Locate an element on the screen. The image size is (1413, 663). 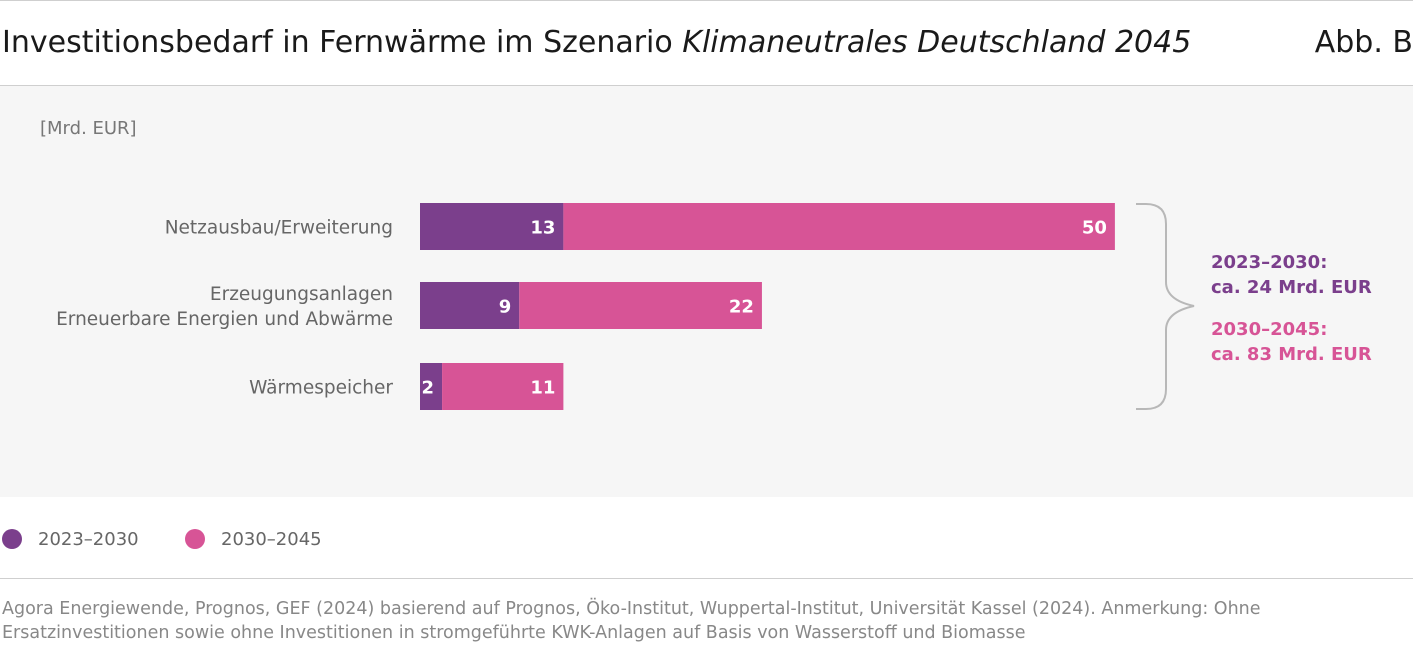
data-label-netzausbau-erweiterung-2023-2030: 13 is located at coordinates (542, 228).